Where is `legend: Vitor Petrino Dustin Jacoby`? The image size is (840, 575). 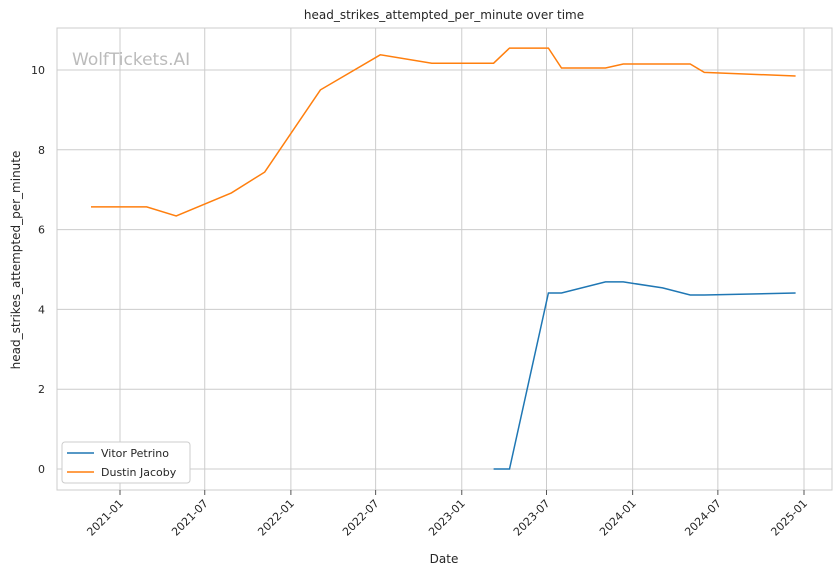
legend: Vitor Petrino Dustin Jacoby is located at coordinates (126, 462).